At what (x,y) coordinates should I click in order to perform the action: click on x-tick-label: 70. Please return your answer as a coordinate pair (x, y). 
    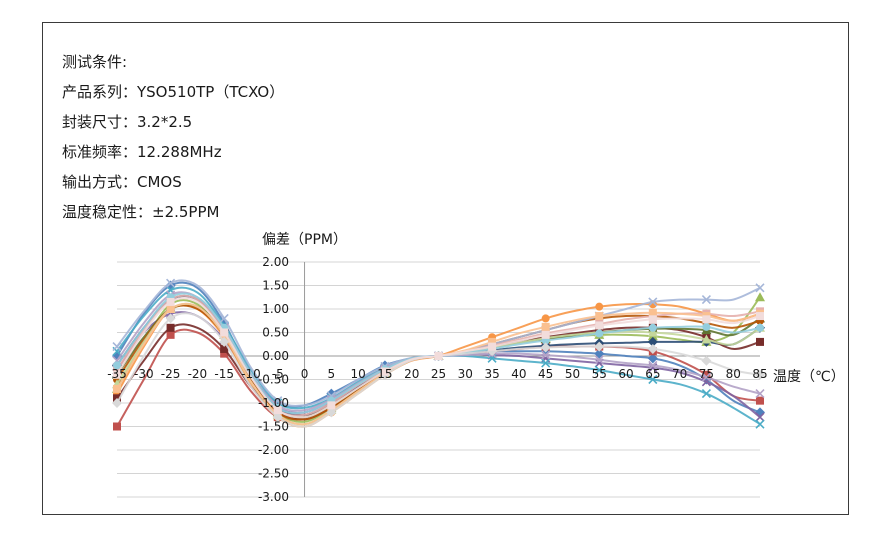
    Looking at the image, I should click on (679, 374).